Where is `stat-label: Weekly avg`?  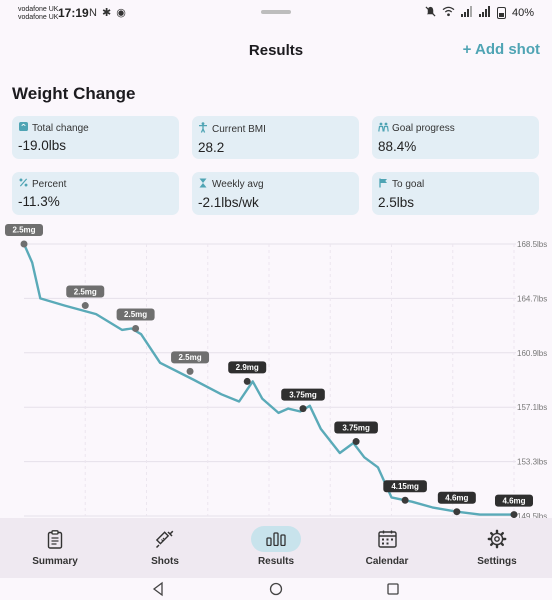 stat-label: Weekly avg is located at coordinates (238, 184).